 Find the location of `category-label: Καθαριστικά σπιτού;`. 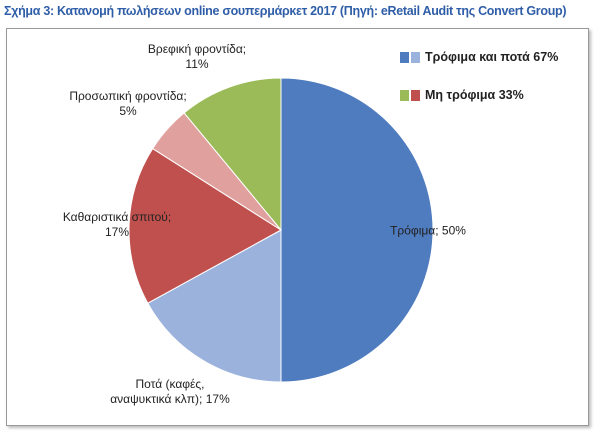

category-label: Καθαριστικά σπιτού; is located at coordinates (117, 217).